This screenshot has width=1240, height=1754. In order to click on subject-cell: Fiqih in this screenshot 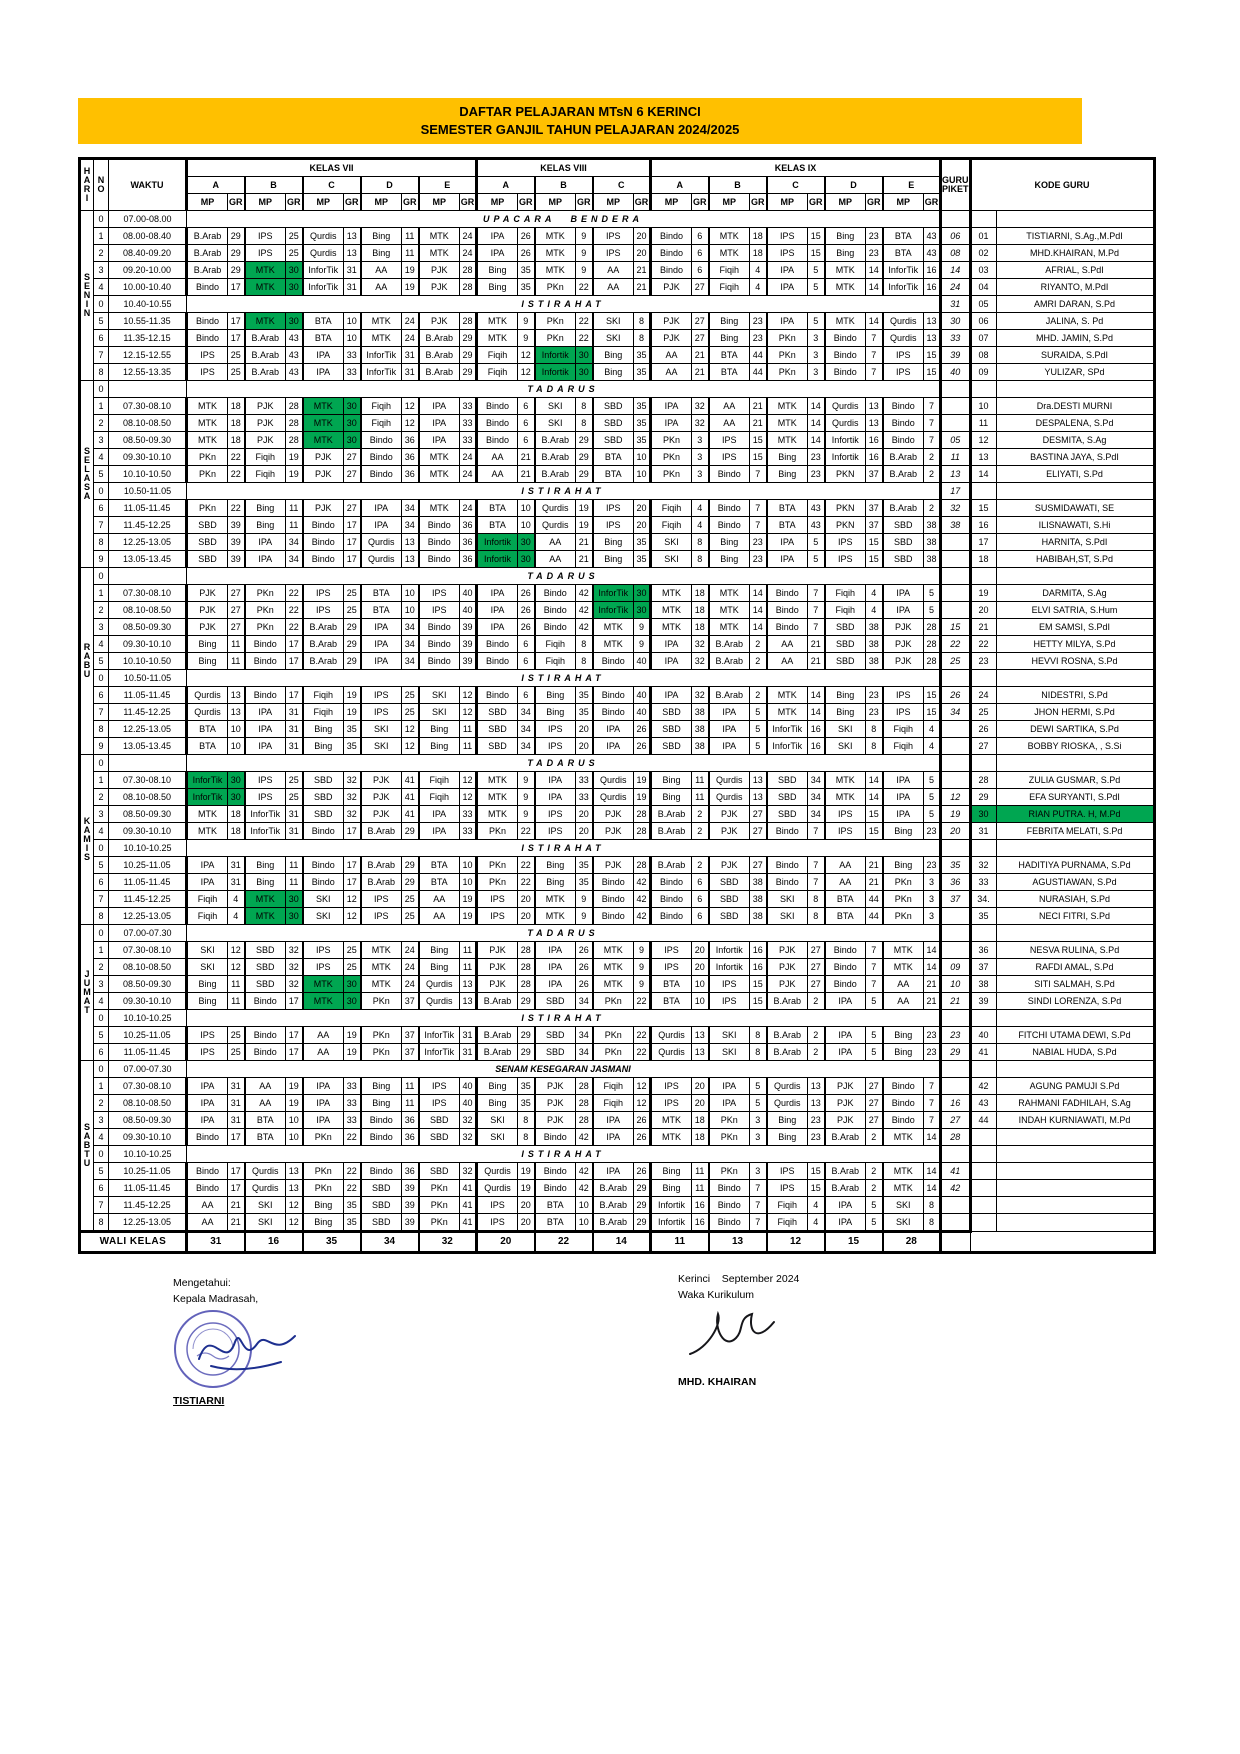, I will do `click(670, 508)`.